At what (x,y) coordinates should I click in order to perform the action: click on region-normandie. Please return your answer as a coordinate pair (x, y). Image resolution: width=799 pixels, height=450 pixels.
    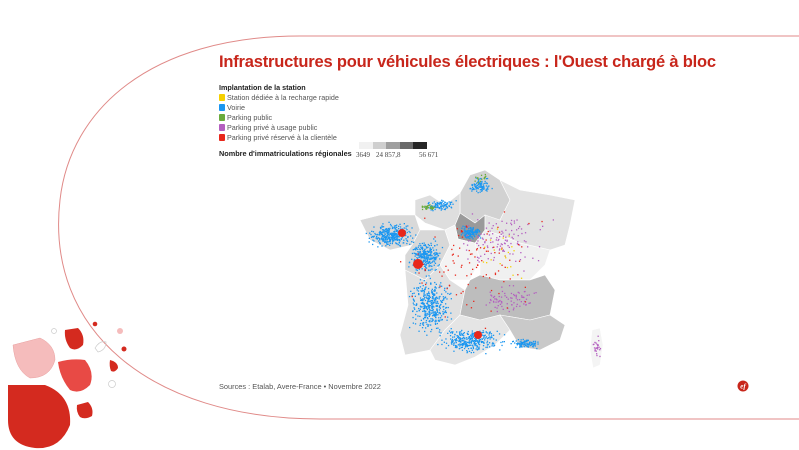
    Looking at the image, I should click on (437, 211).